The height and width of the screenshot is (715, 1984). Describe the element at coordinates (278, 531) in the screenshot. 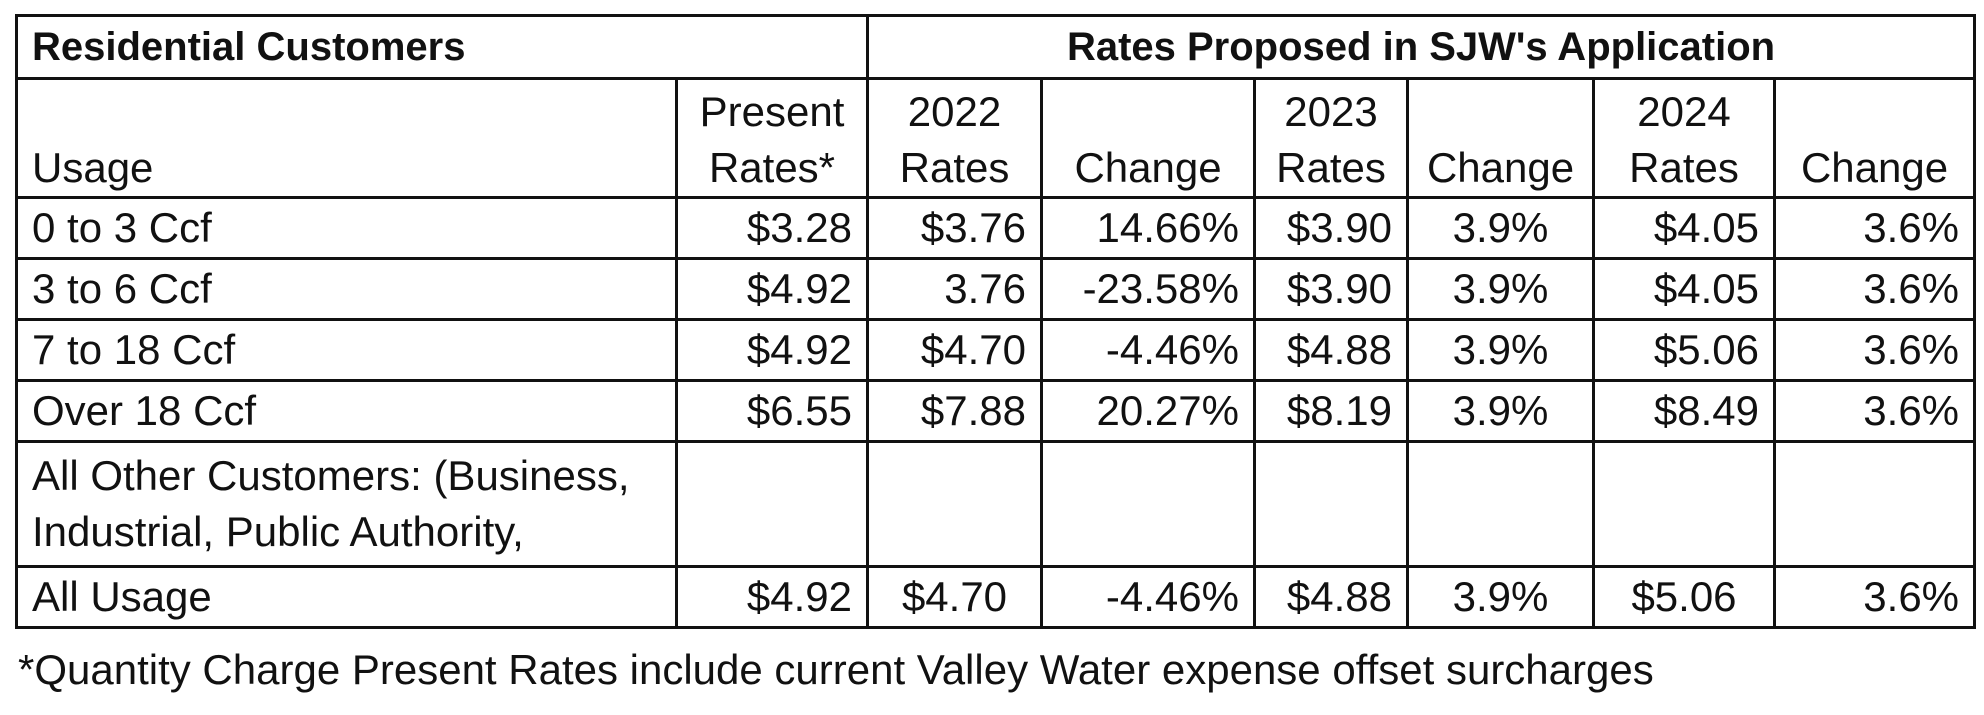

I see `other-customers-line: Industrial, Public Authority,` at that location.